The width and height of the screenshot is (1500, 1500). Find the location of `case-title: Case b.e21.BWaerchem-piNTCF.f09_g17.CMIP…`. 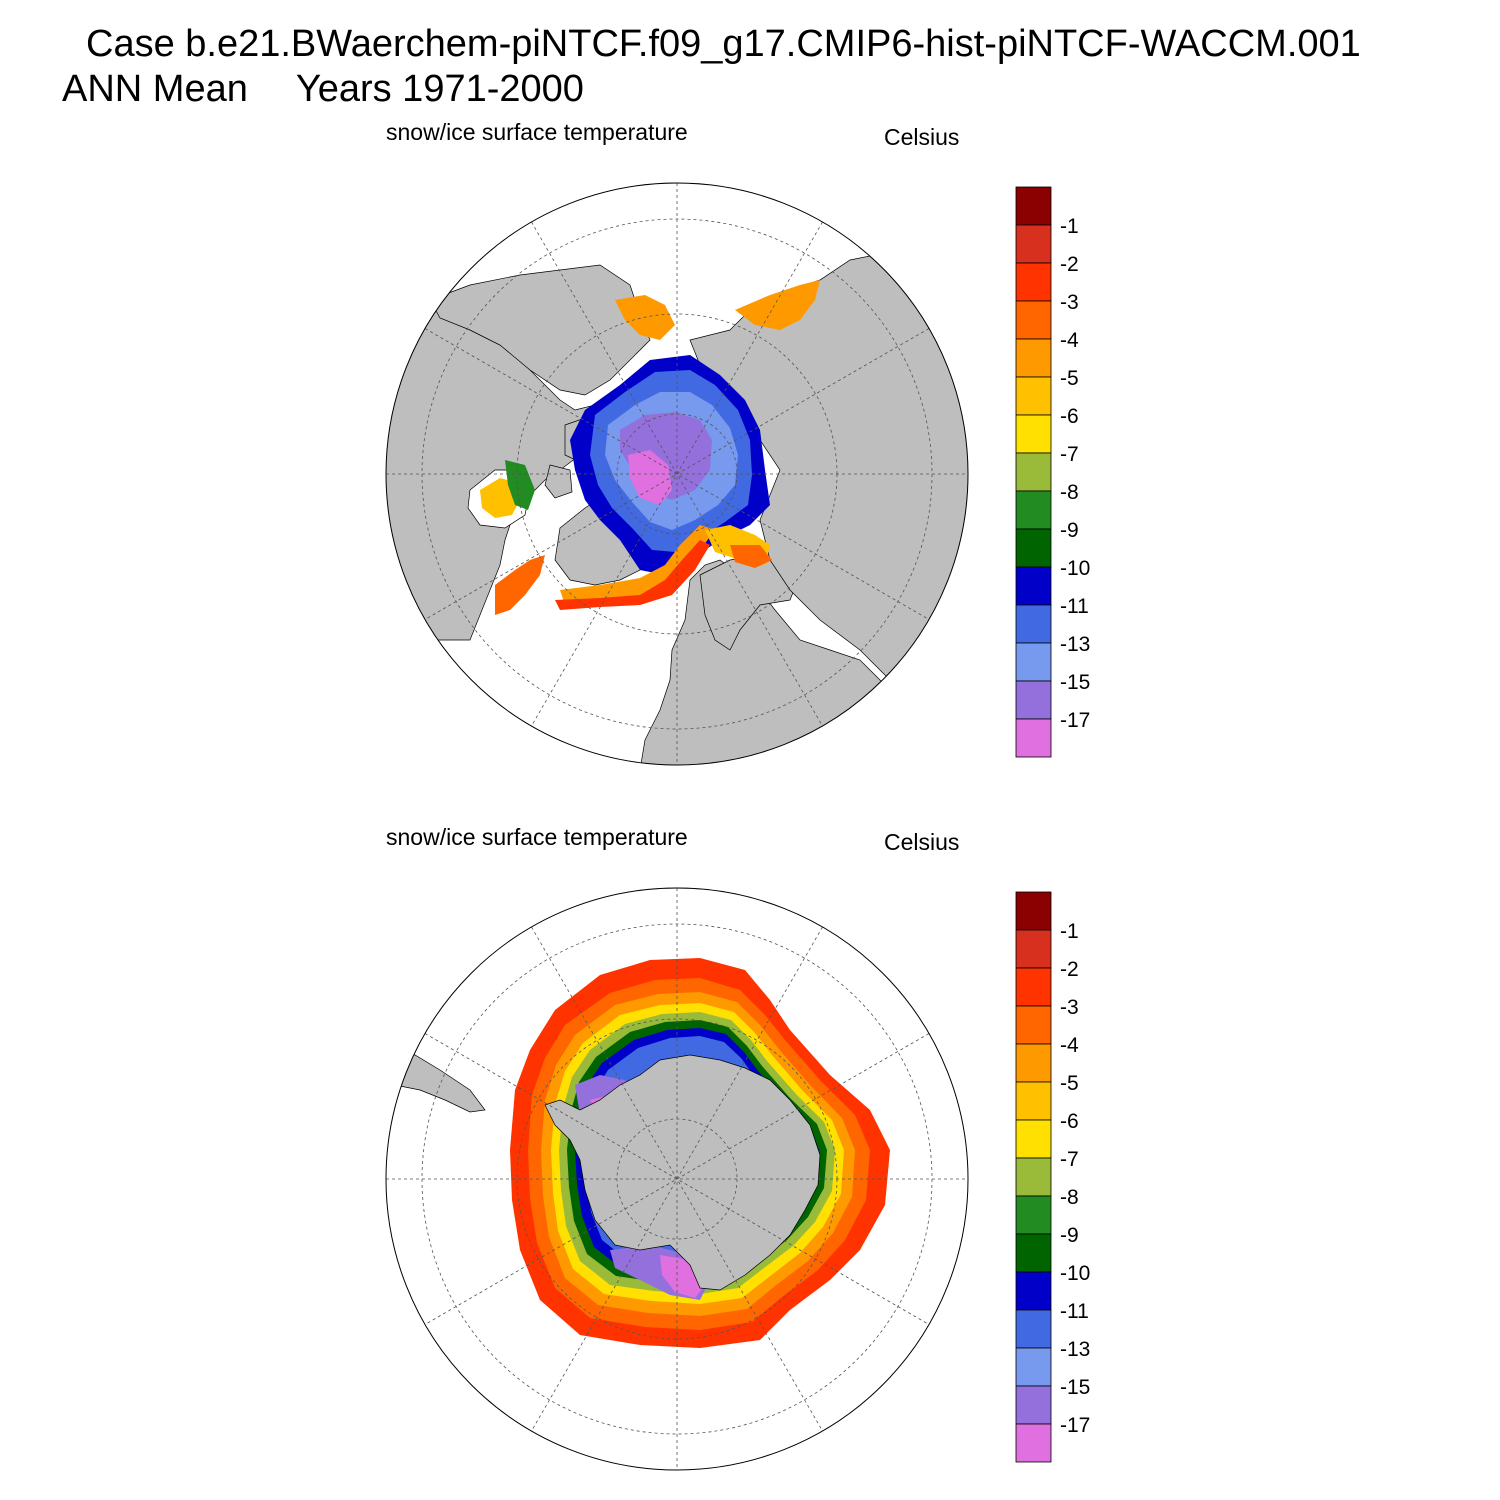

case-title: Case b.e21.BWaerchem-piNTCF.f09_g17.CMIP… is located at coordinates (723, 44).